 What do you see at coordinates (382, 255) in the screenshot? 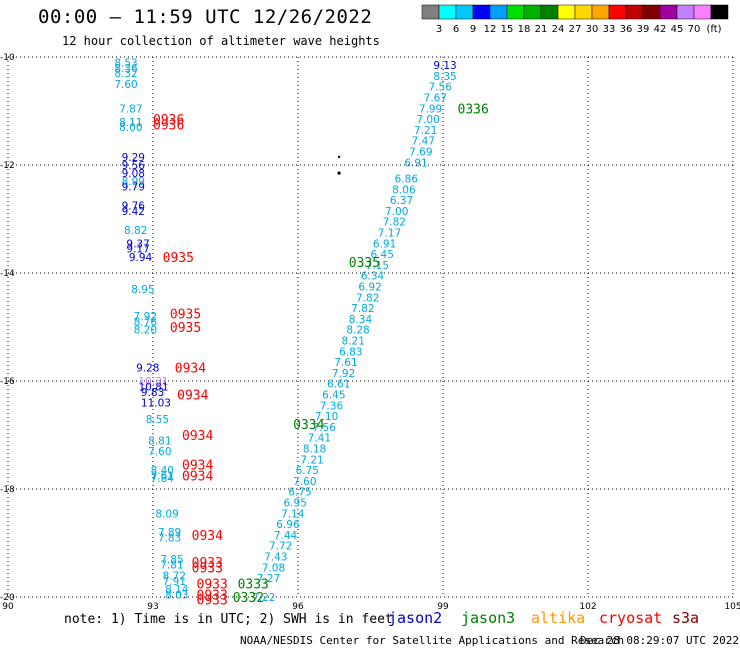
I see `swh-value-label: 6.45` at bounding box center [382, 255].